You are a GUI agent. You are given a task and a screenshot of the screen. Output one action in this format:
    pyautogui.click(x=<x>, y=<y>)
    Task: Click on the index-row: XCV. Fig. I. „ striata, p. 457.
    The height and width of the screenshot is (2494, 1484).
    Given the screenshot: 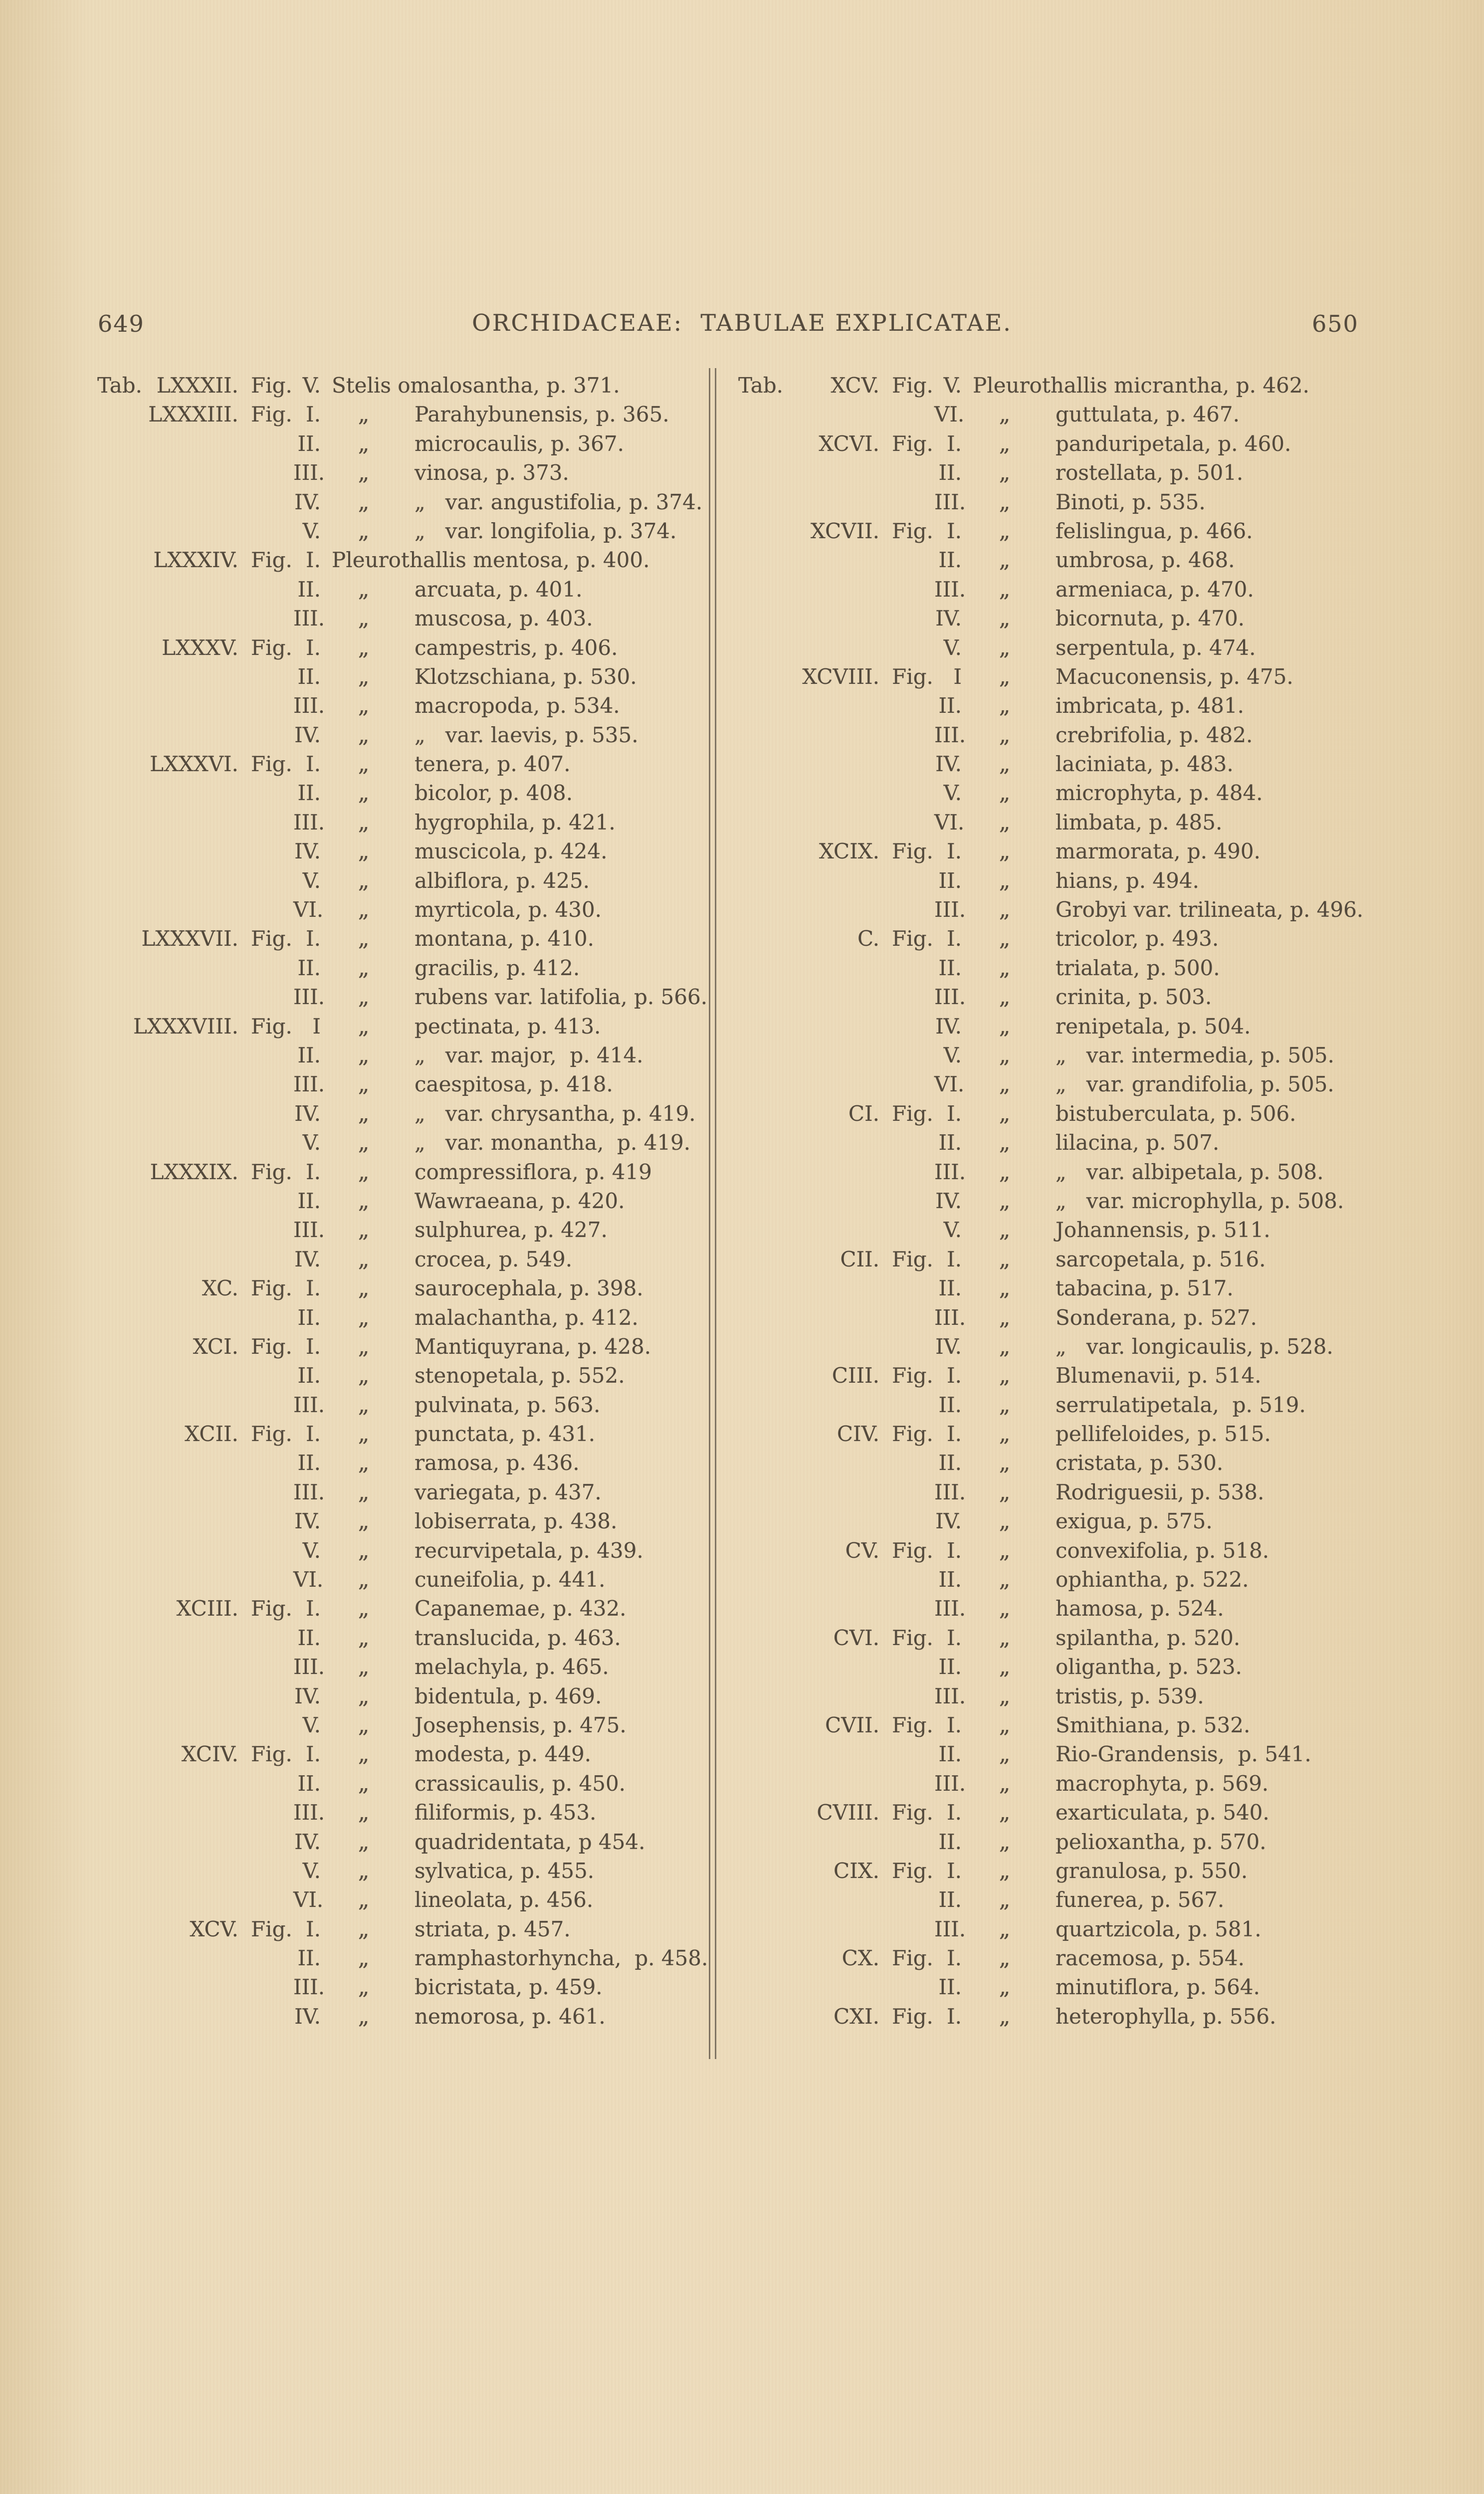 What is the action you would take?
    pyautogui.click(x=414, y=1929)
    